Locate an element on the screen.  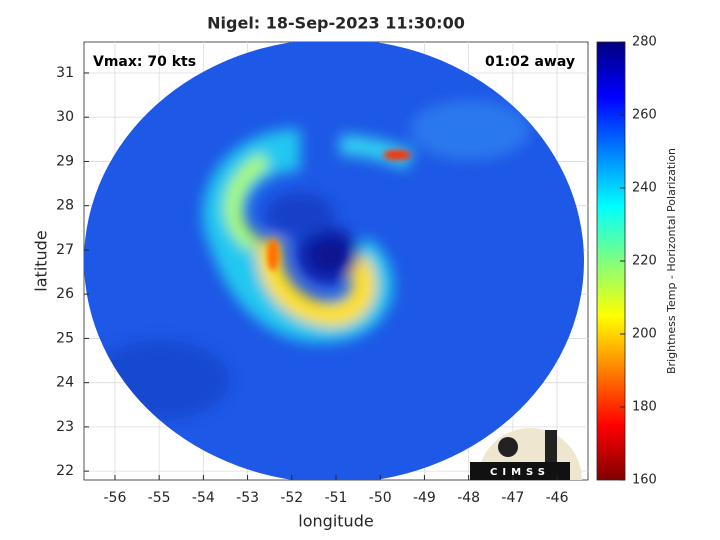
y-tick-label: 30 is located at coordinates (65, 117).